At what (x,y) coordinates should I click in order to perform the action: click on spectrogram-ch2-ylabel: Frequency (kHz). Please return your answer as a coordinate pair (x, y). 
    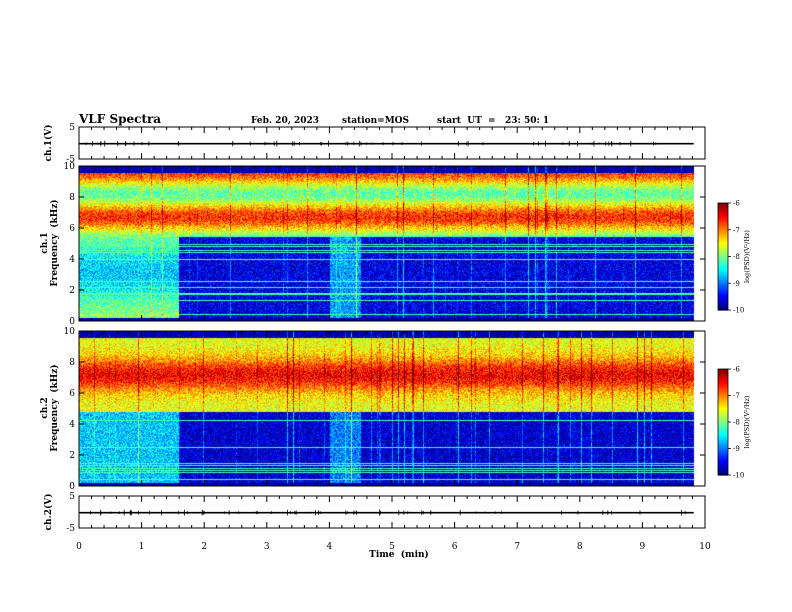
    Looking at the image, I should click on (54, 407).